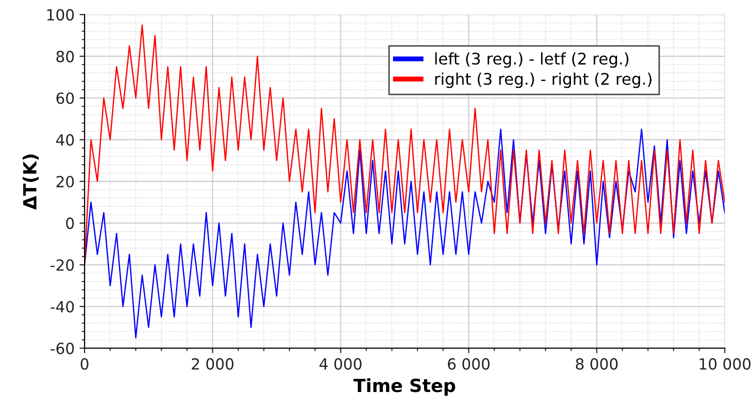 The image size is (755, 417). What do you see at coordinates (62, 348) in the screenshot?
I see `y-tick-label: -60` at bounding box center [62, 348].